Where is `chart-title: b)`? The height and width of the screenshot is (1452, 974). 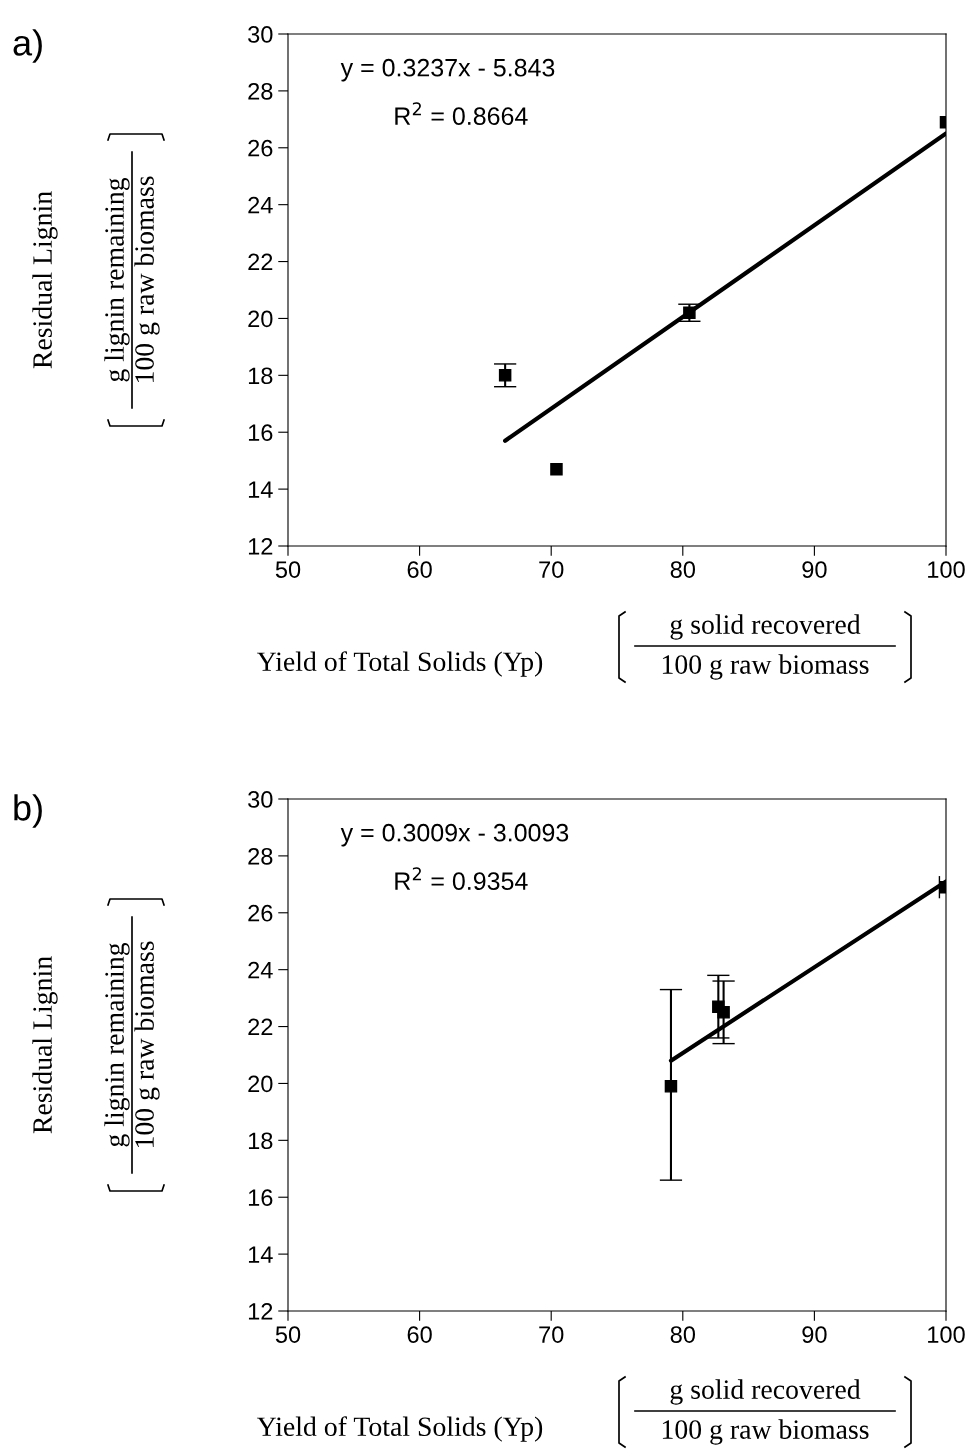 chart-title: b) is located at coordinates (28, 811).